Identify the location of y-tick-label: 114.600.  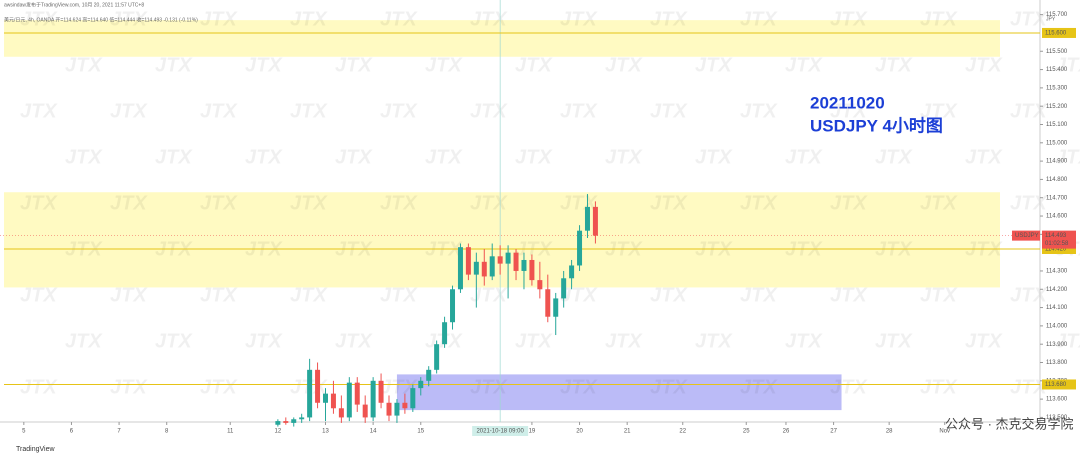
(1057, 217).